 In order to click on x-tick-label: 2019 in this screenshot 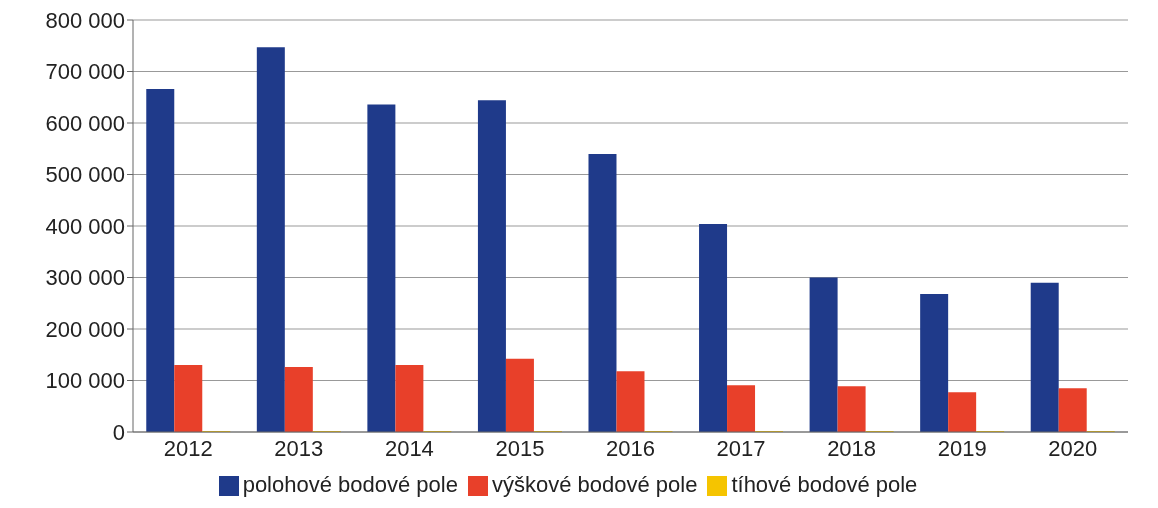, I will do `click(962, 448)`.